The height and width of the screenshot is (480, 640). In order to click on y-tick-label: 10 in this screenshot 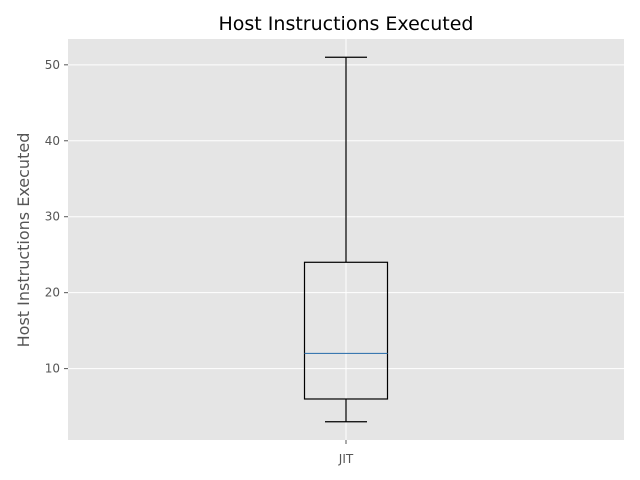, I will do `click(52, 369)`.